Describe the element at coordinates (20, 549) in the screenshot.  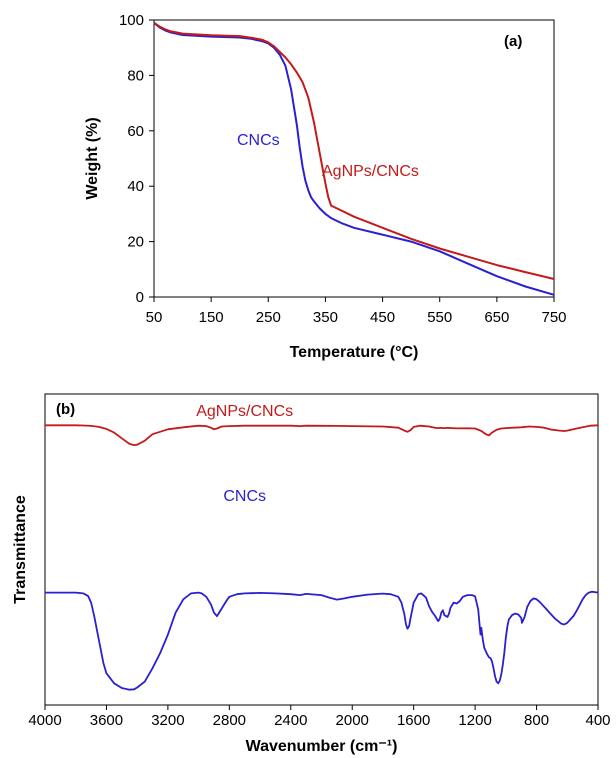
I see `panel-b-y-axis-title: Transmittance` at that location.